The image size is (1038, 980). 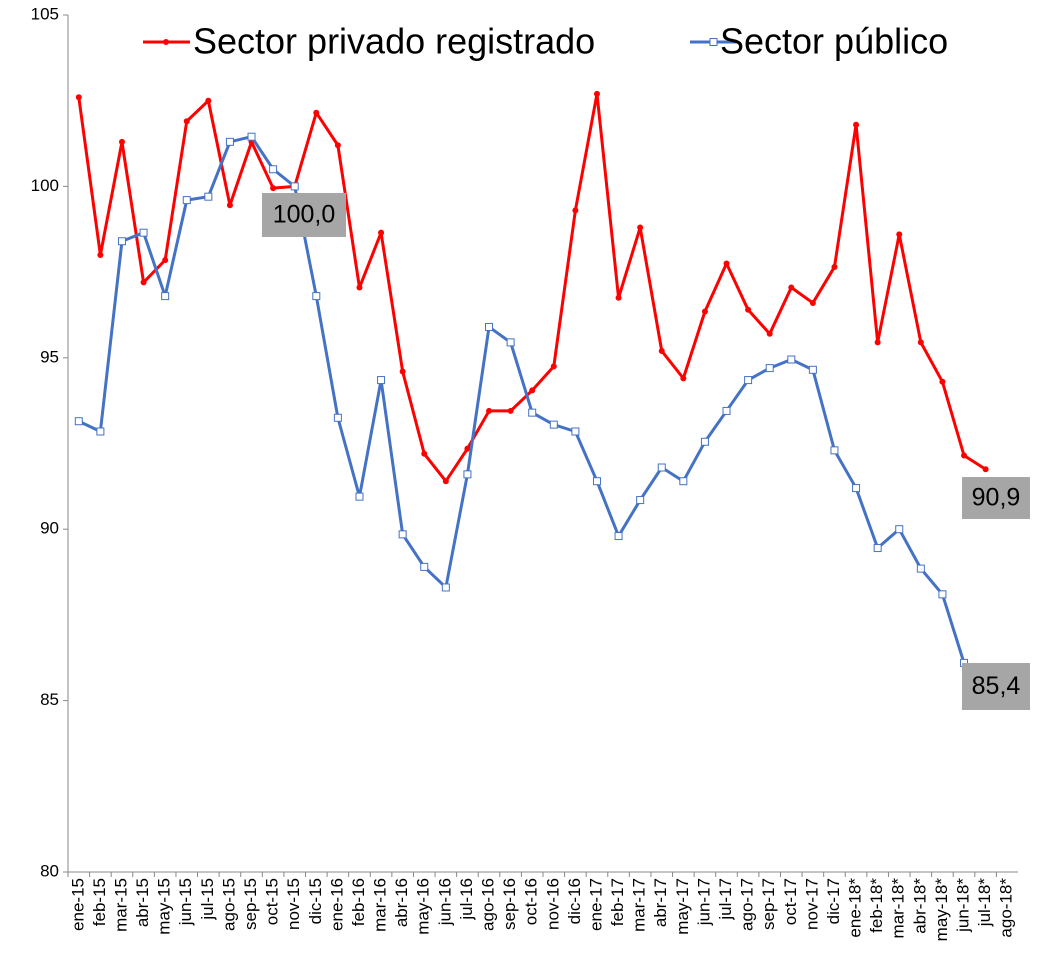 What do you see at coordinates (49, 528) in the screenshot?
I see `y-tick-label: 90` at bounding box center [49, 528].